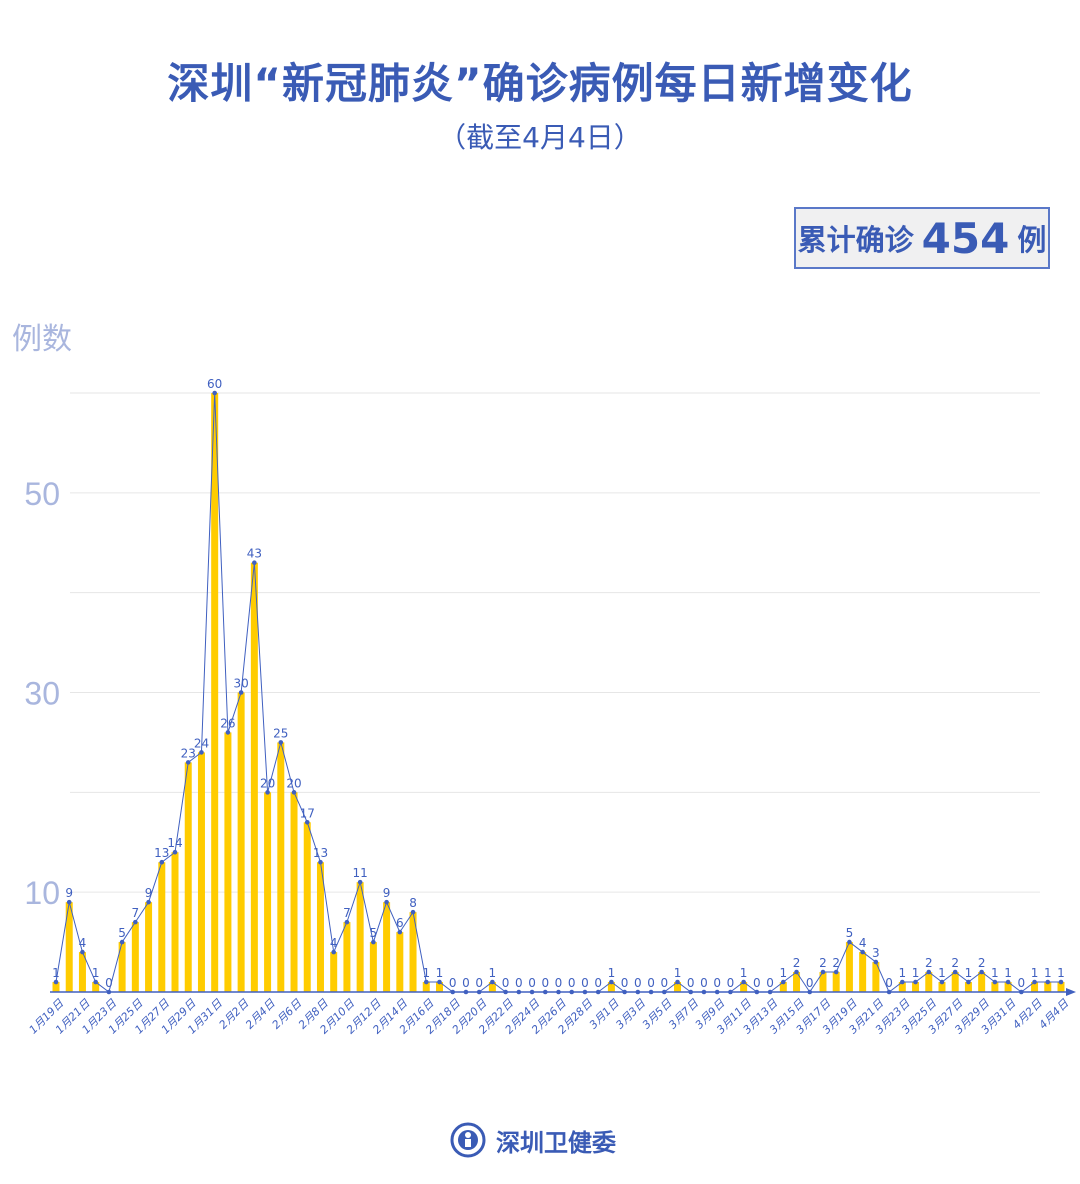 The image size is (1080, 1184). Describe the element at coordinates (174, 843) in the screenshot. I see `data-label: 14` at that location.